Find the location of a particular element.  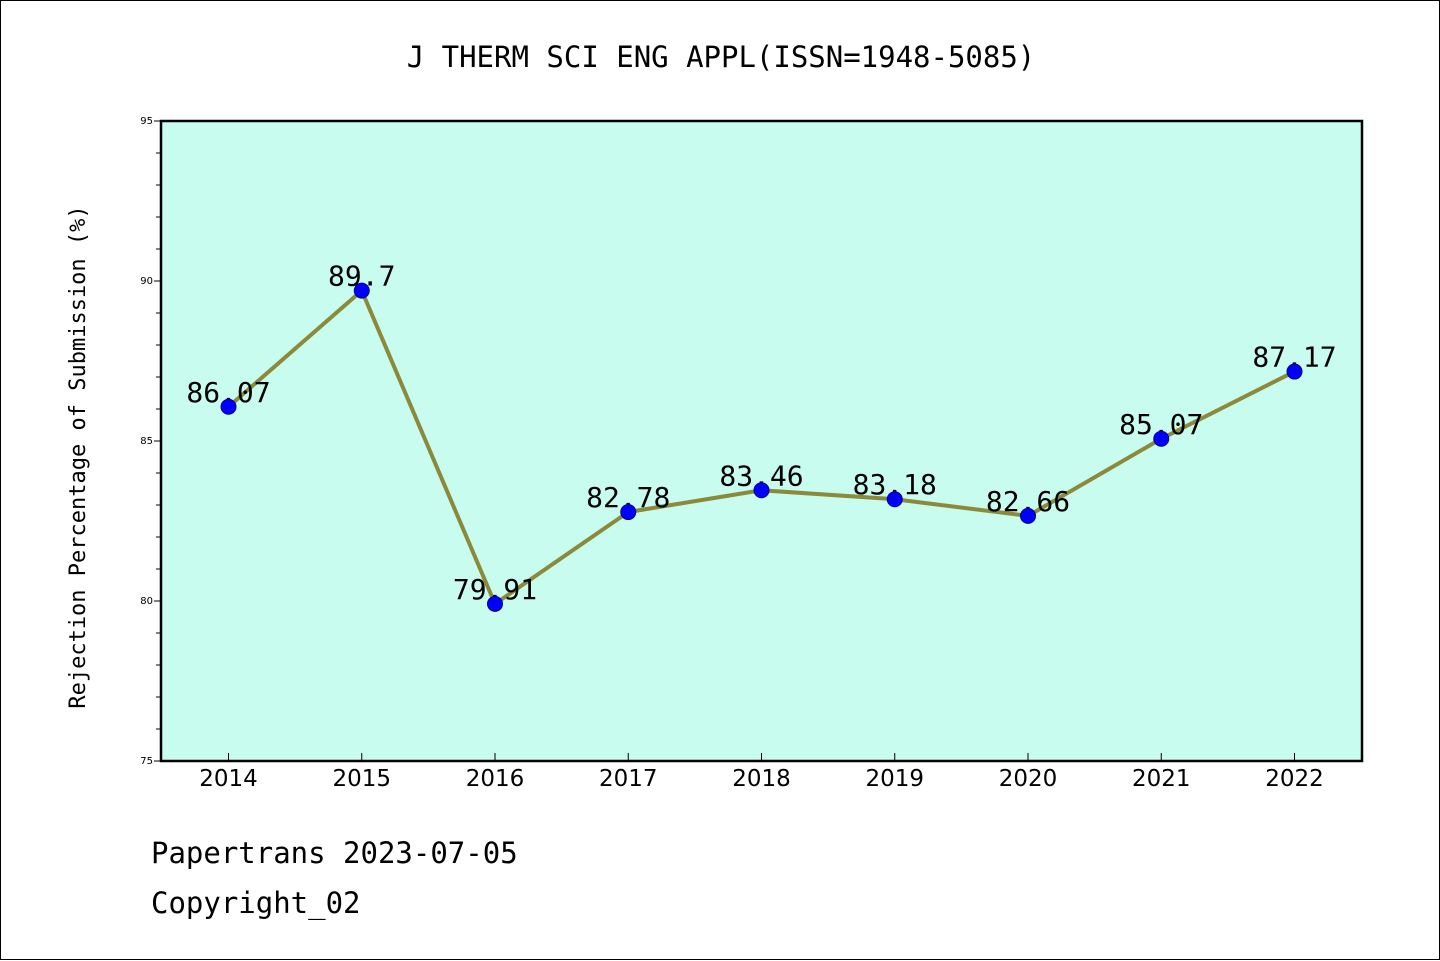

x-tick-label: 2019 is located at coordinates (894, 779).